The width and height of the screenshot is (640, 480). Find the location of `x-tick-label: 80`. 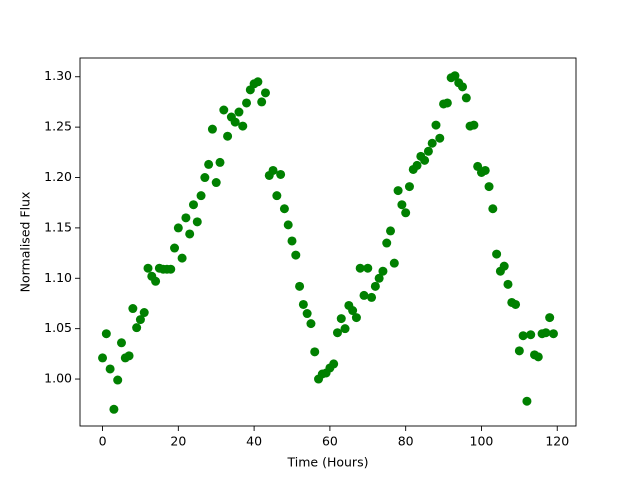

x-tick-label: 80 is located at coordinates (406, 441).